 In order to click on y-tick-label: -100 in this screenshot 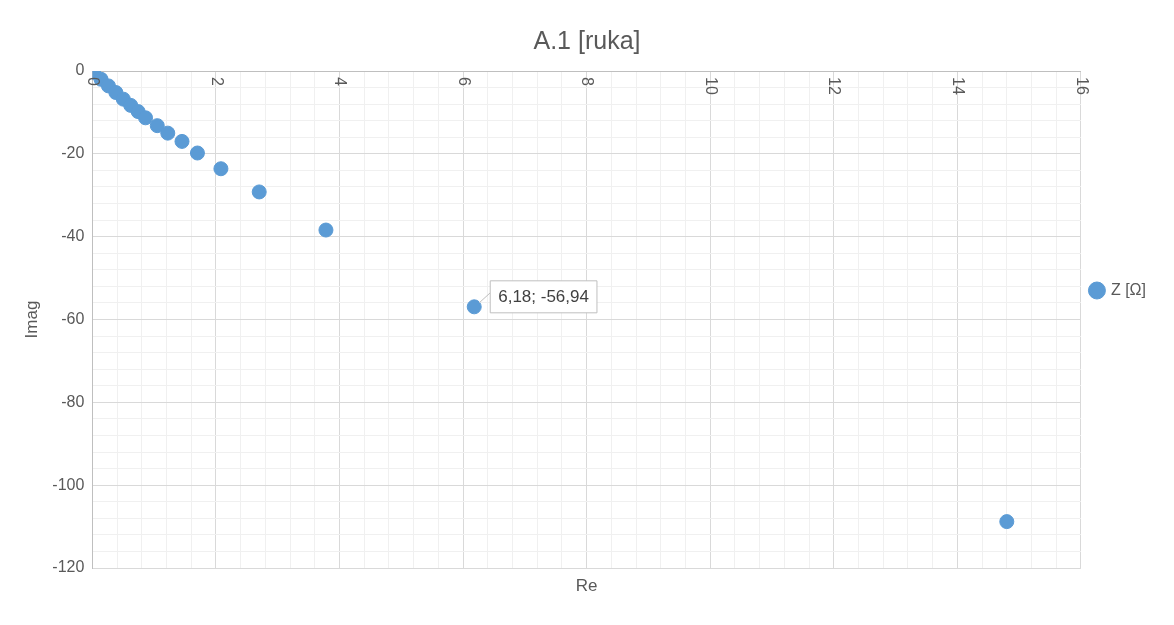, I will do `click(68, 484)`.